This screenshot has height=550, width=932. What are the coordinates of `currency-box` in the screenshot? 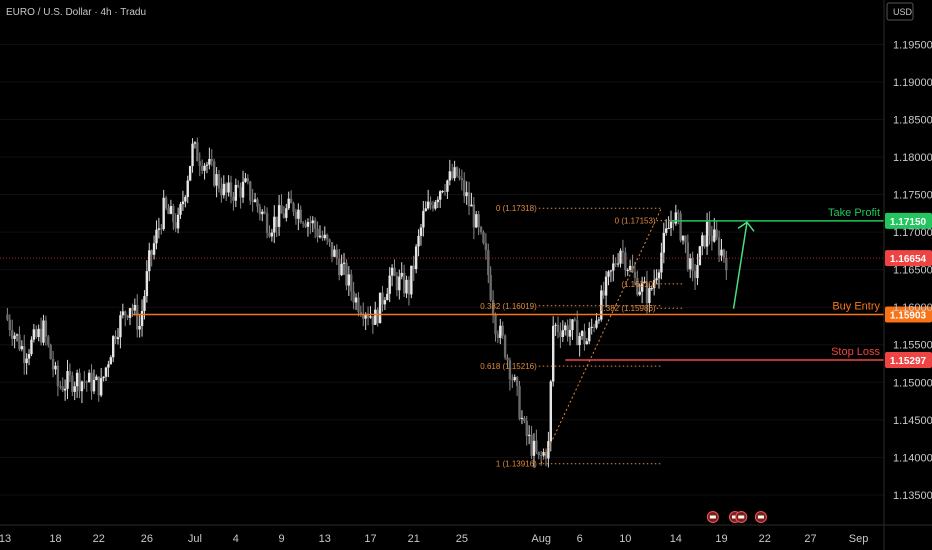 It's located at (900, 11).